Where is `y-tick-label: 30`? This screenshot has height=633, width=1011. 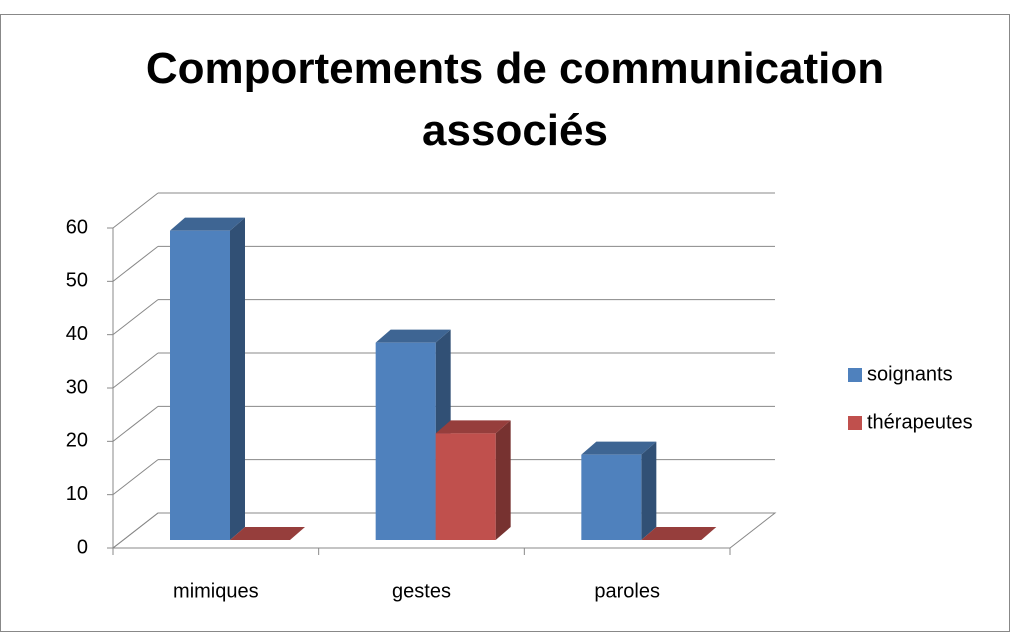
y-tick-label: 30 is located at coordinates (77, 387).